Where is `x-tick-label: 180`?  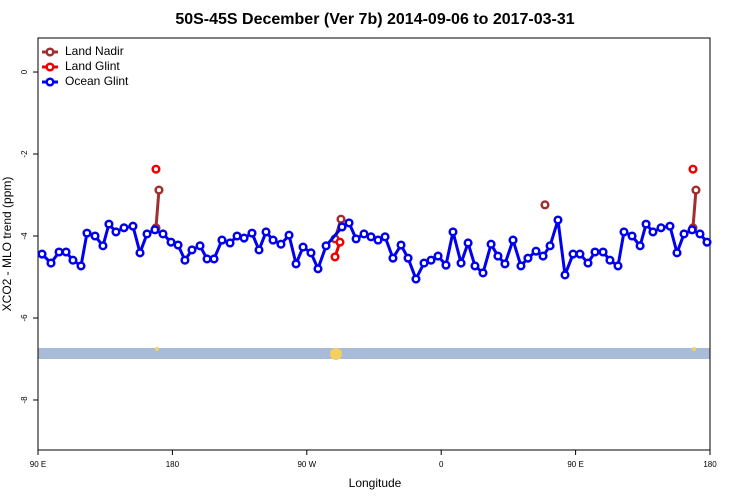 x-tick-label: 180 is located at coordinates (710, 464).